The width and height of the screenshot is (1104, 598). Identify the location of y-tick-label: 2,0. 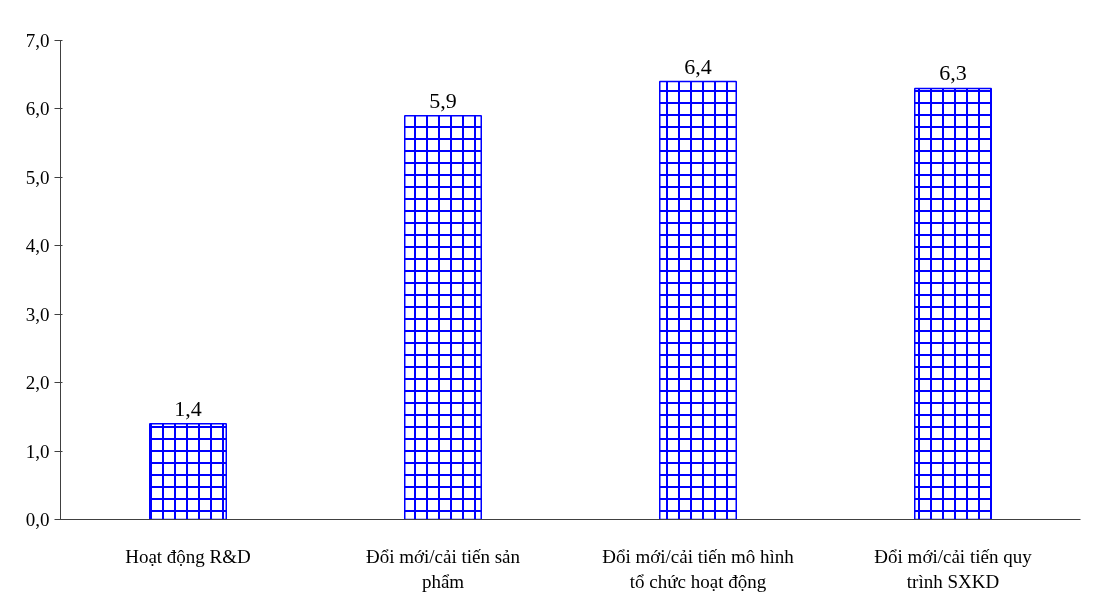
(37, 383).